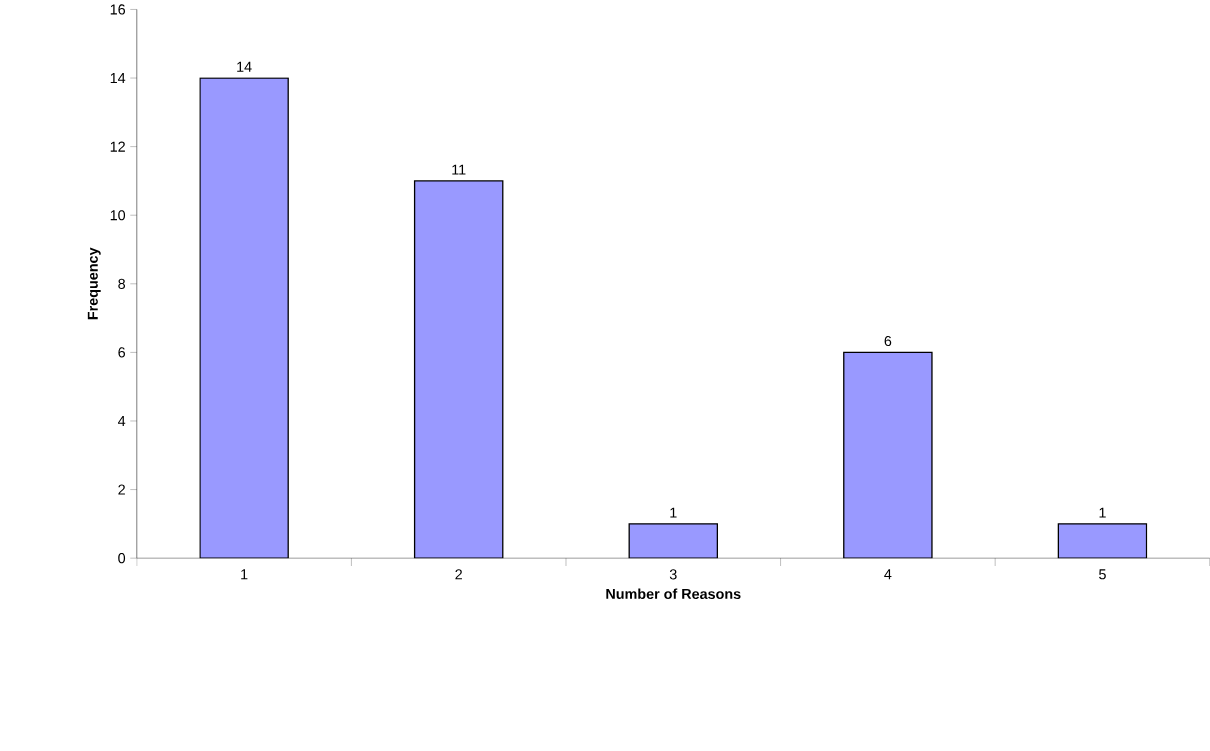 This screenshot has height=751, width=1210. What do you see at coordinates (244, 574) in the screenshot?
I see `x-tick-label: 1` at bounding box center [244, 574].